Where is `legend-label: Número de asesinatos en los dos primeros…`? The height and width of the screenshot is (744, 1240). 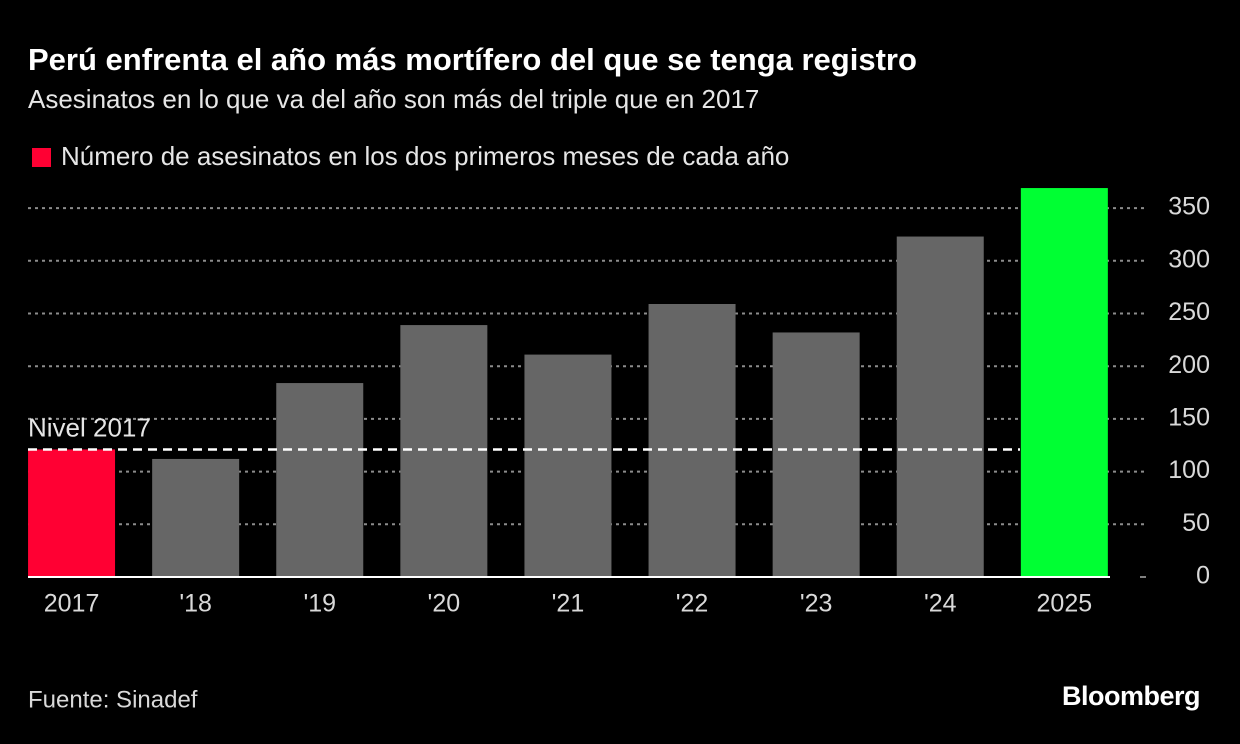
legend-label: Número de asesinatos en los dos primeros… is located at coordinates (425, 156).